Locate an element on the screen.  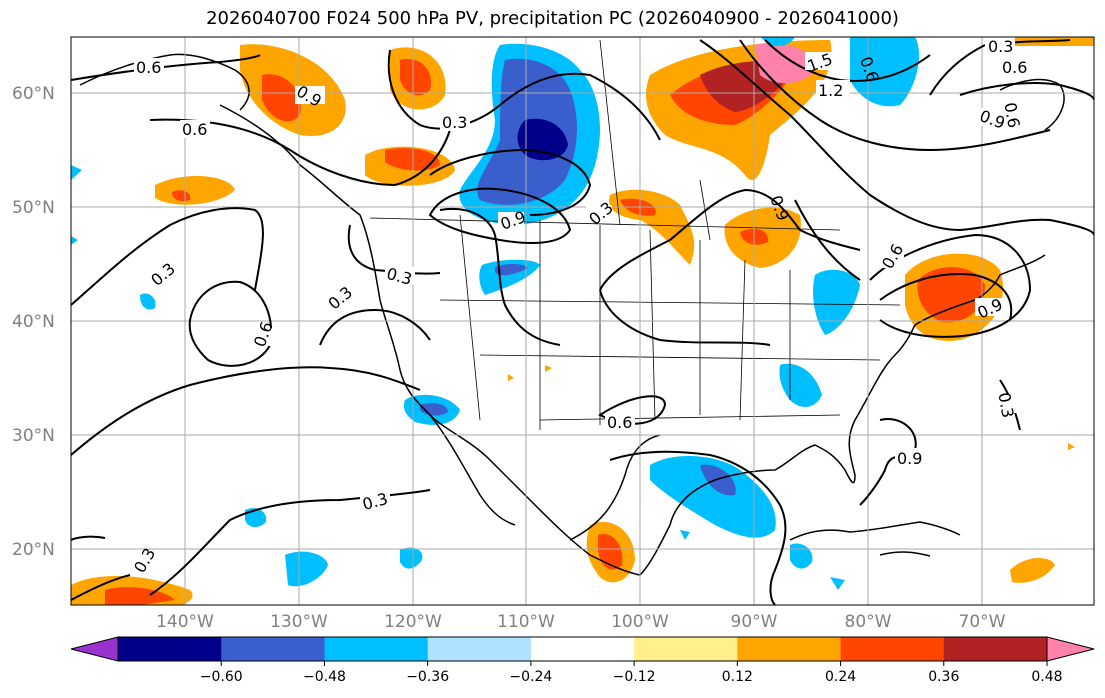
lat-label-60n: 60°N is located at coordinates (33, 94).